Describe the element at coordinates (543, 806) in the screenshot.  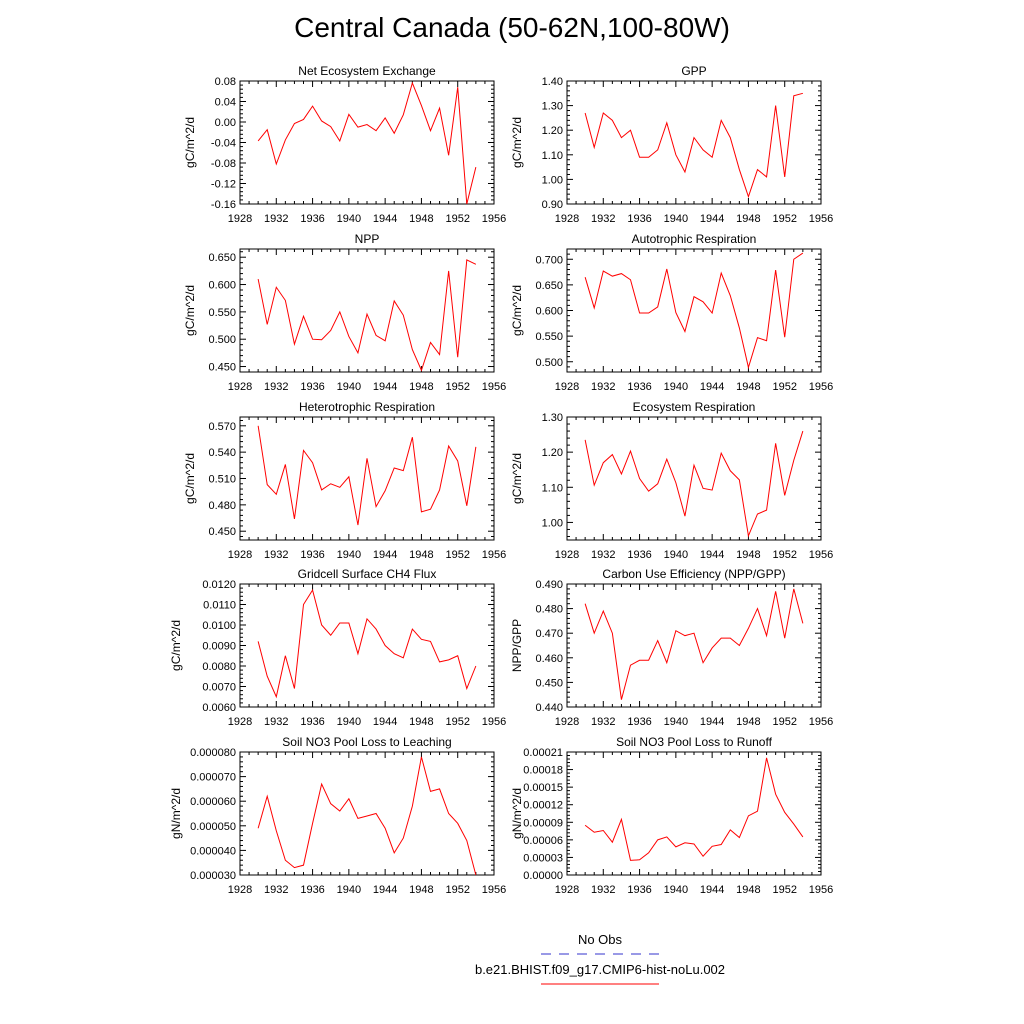
I see `y-tick-label: 0.00012` at that location.